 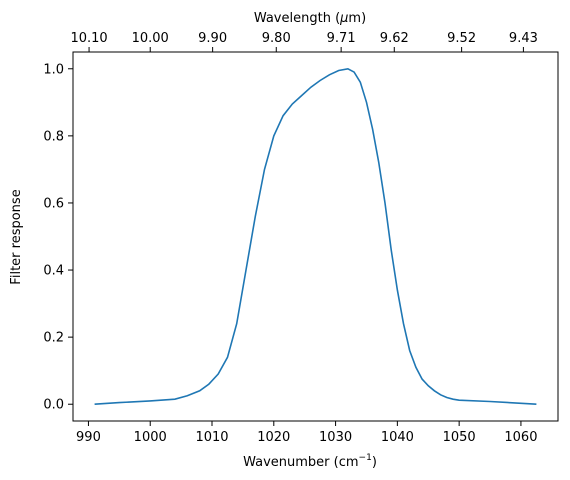 I want to click on y-tick-label: 0.4, so click(x=53, y=271).